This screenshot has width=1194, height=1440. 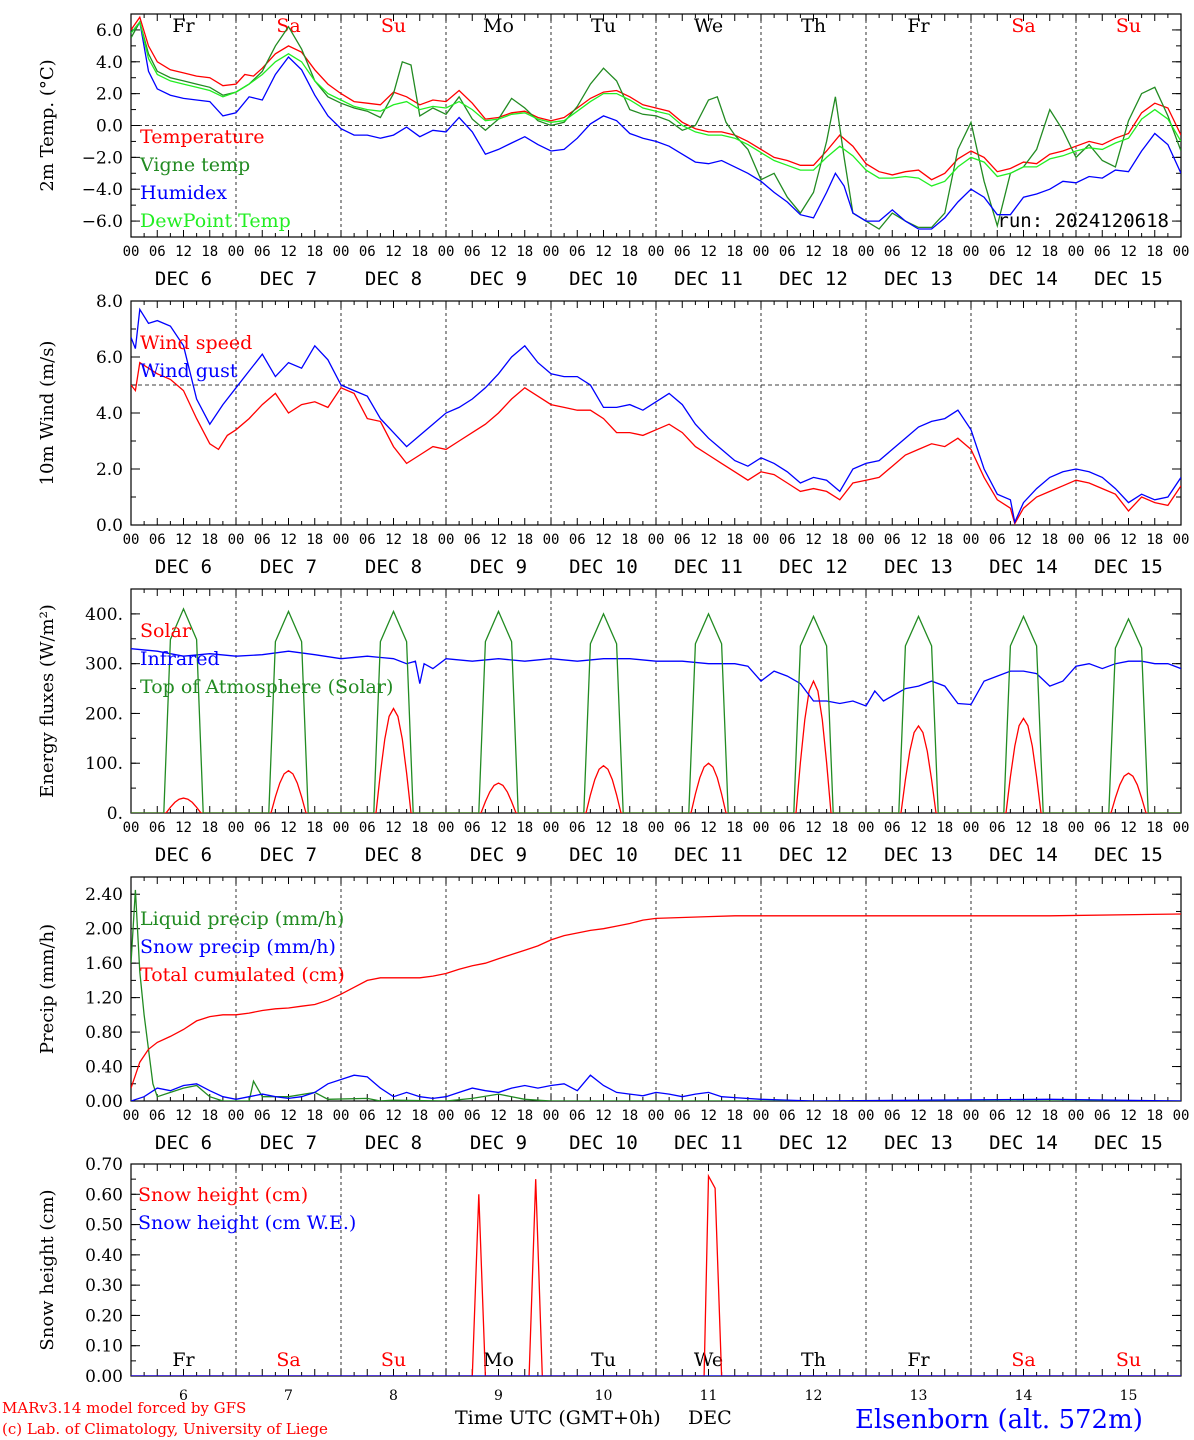 I want to click on date-label: DEC 15, so click(x=1128, y=855).